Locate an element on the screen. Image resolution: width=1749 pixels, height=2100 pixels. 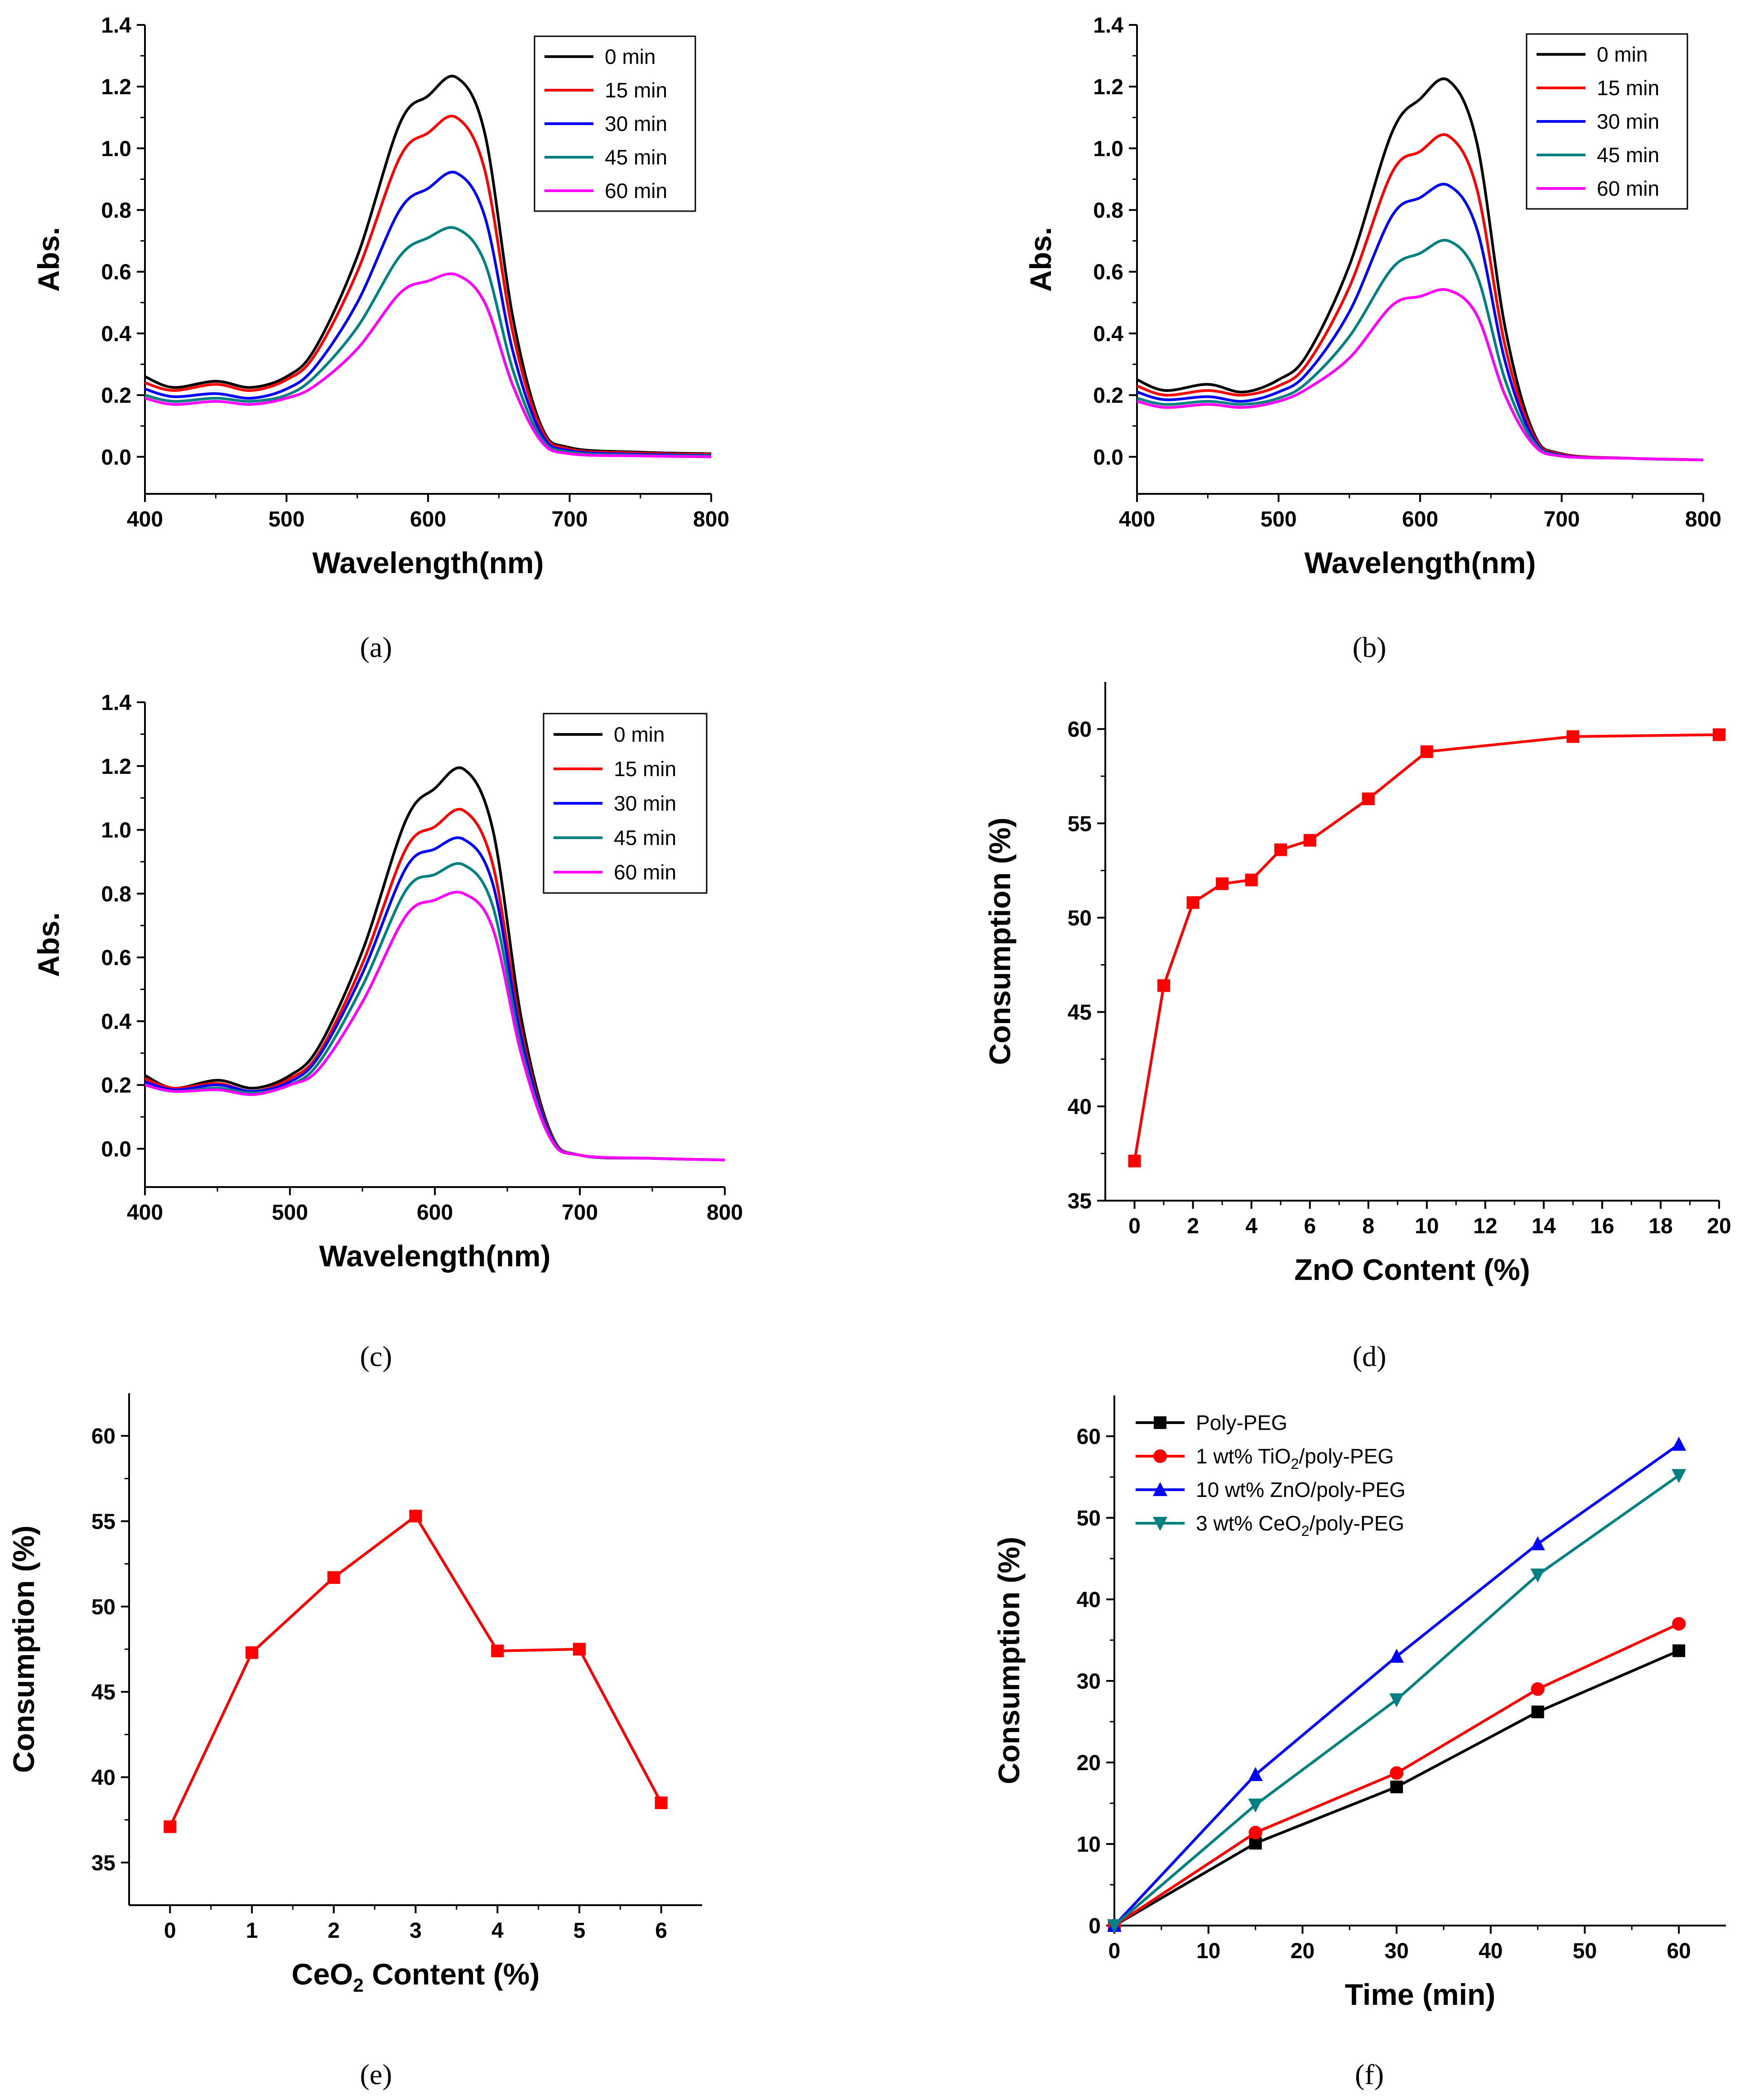
x-axis-title: Wavelength(nm) is located at coordinates (435, 1256).